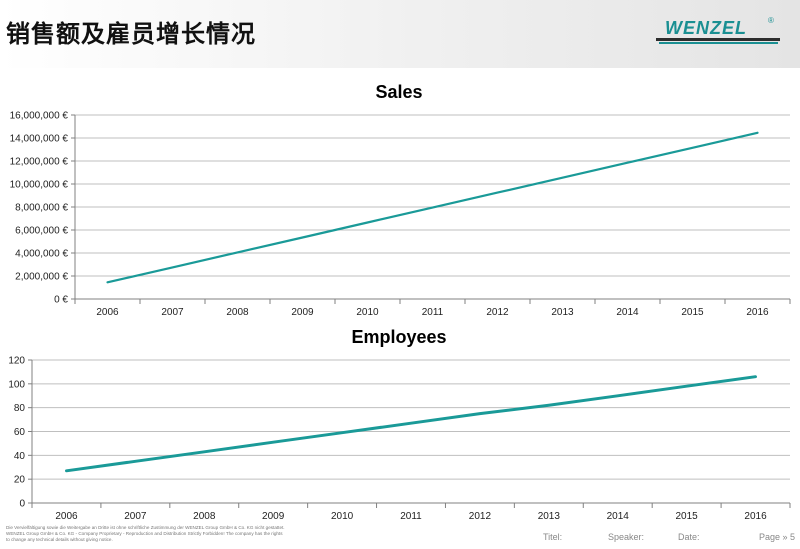 This screenshot has height=549, width=800. Describe the element at coordinates (20, 456) in the screenshot. I see `y-tick-label: 40` at that location.